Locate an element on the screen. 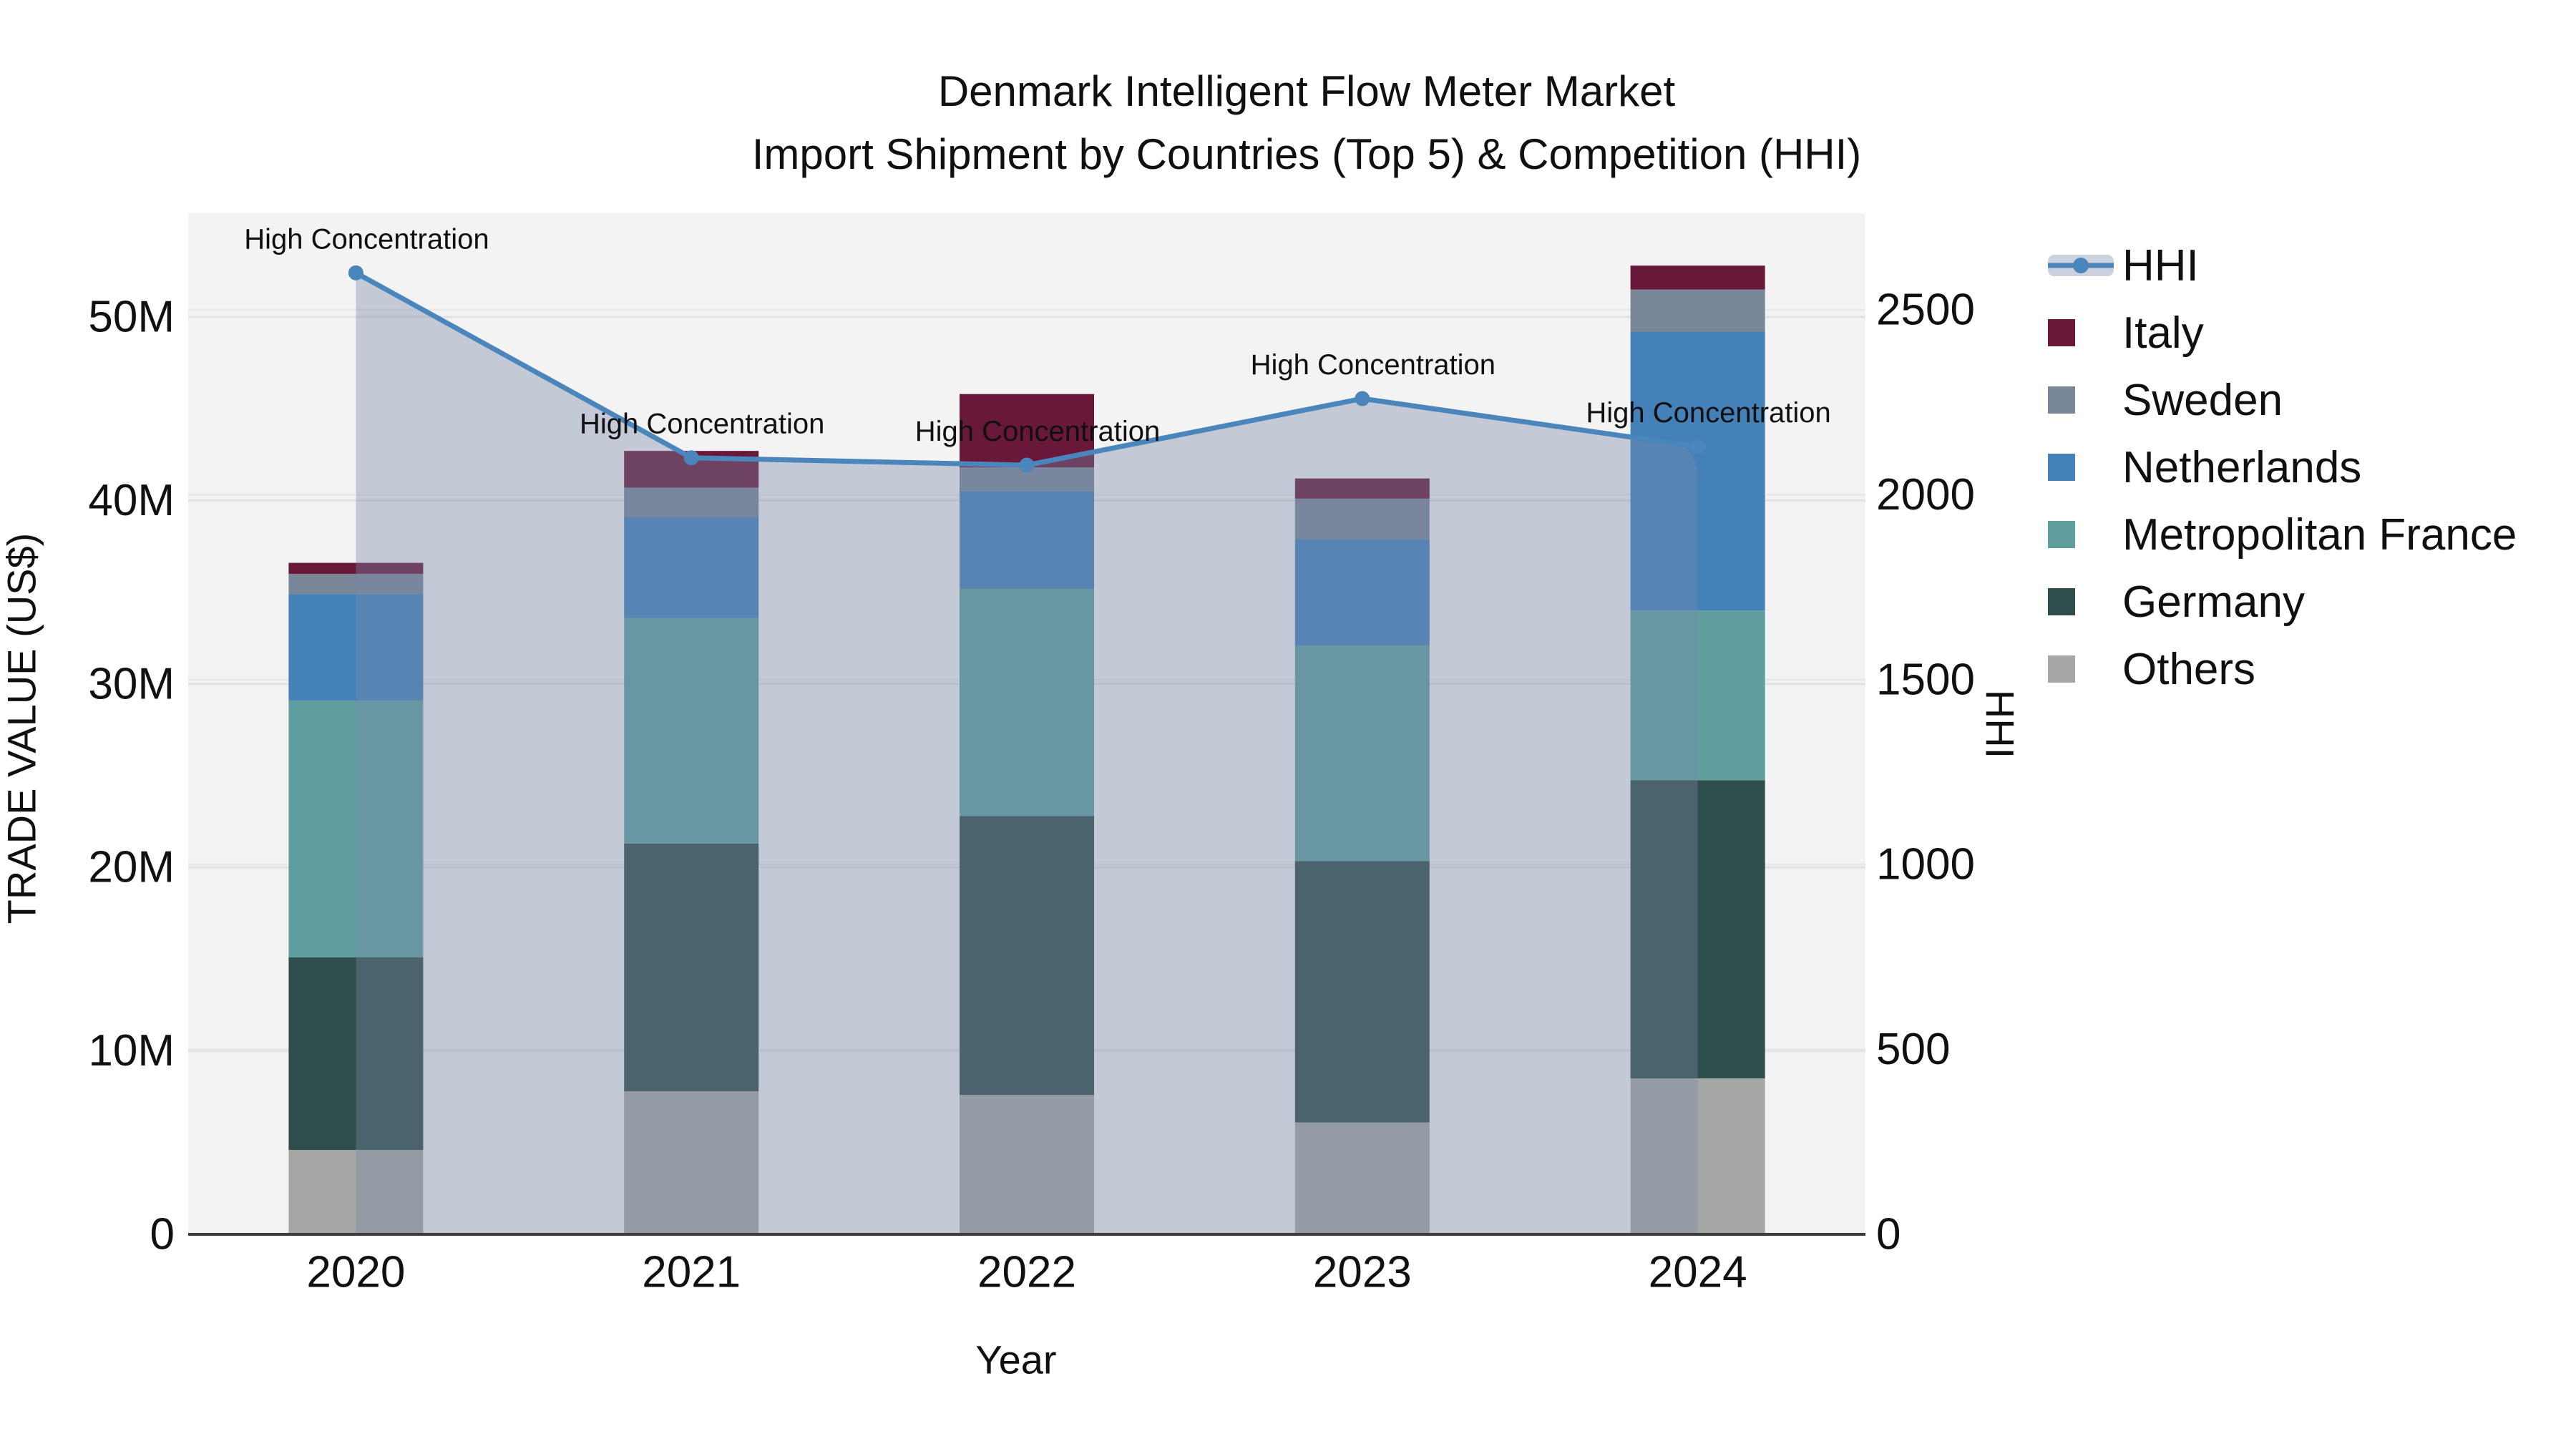  y-left-tick-label: 20M is located at coordinates (131, 867).